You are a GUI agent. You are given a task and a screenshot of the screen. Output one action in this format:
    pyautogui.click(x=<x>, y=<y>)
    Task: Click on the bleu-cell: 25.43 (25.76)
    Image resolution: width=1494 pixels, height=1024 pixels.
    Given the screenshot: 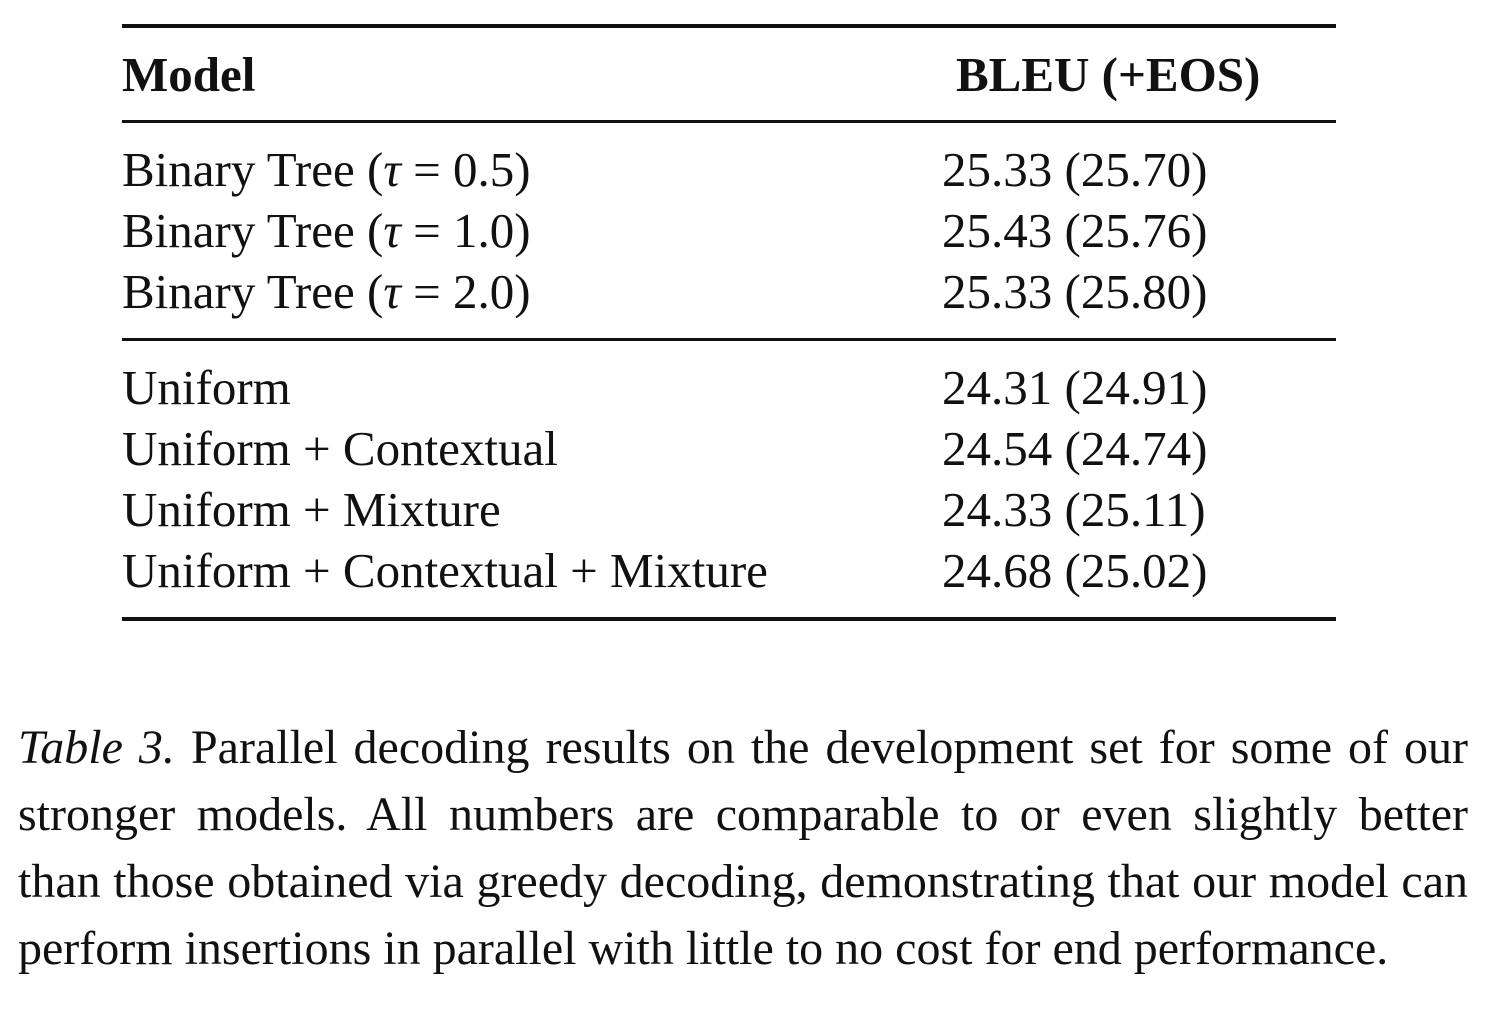 What is the action you would take?
    pyautogui.click(x=1075, y=230)
    